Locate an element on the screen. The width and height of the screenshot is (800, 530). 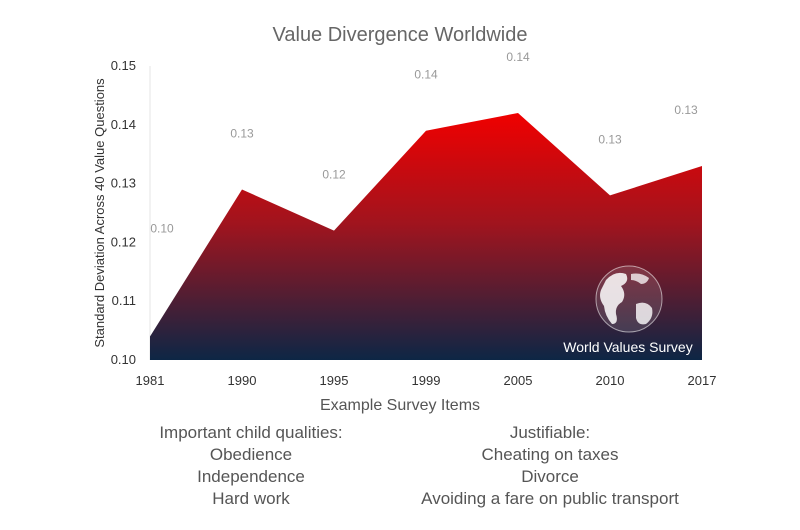
y-tick-label: 0.14 is located at coordinates (123, 124).